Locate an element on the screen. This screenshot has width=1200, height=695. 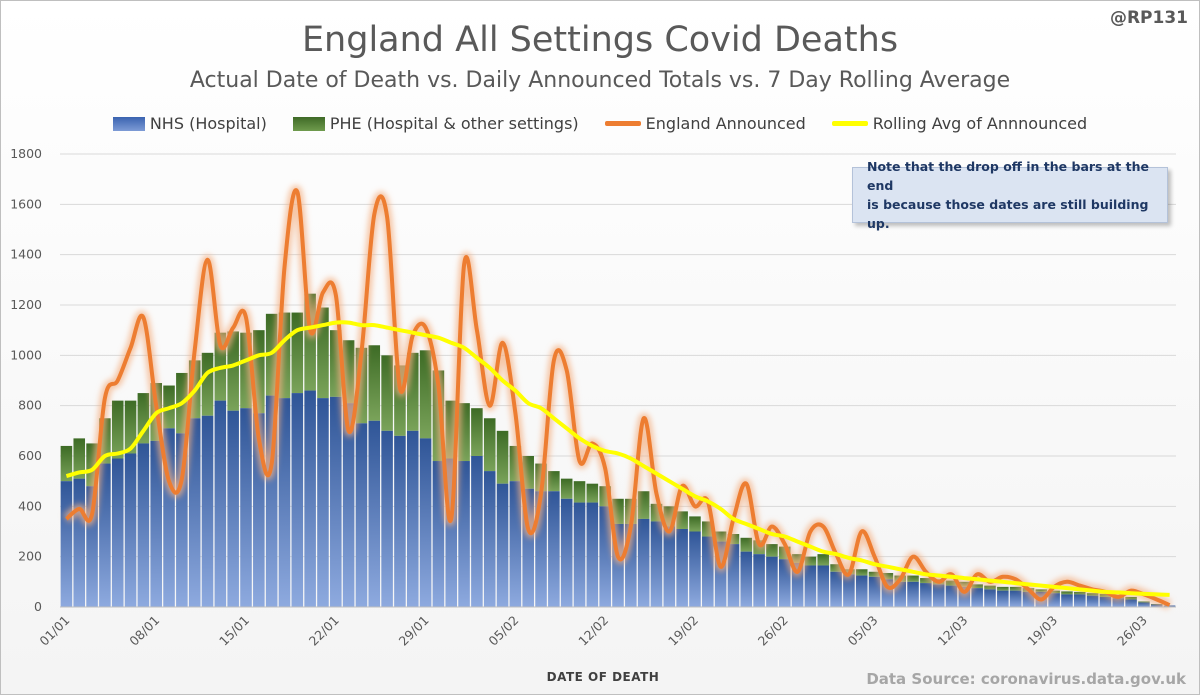
legend-swatch-nhs is located at coordinates (128, 123).